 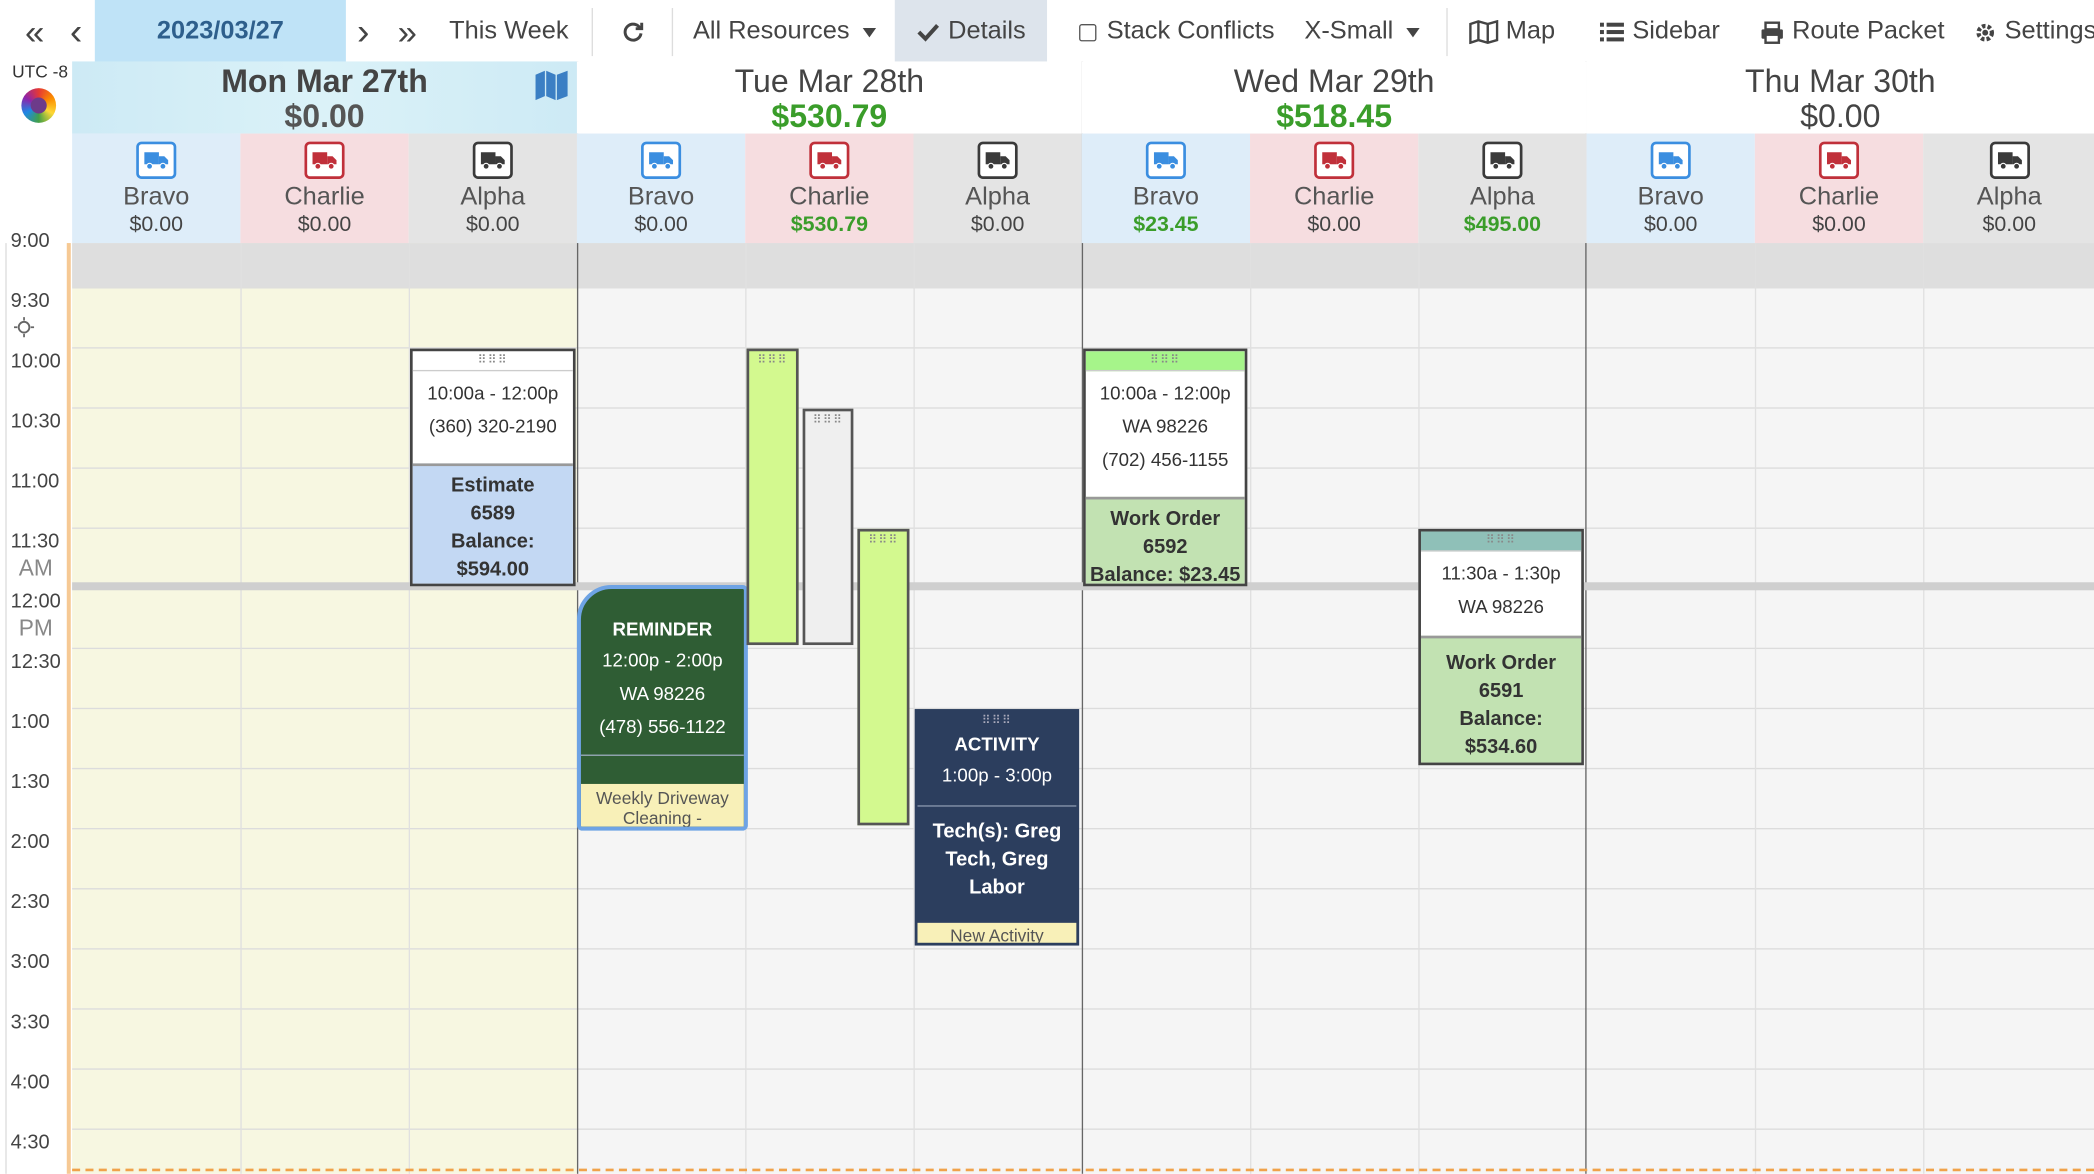 What do you see at coordinates (493, 485) in the screenshot?
I see `event-title: Estimate` at bounding box center [493, 485].